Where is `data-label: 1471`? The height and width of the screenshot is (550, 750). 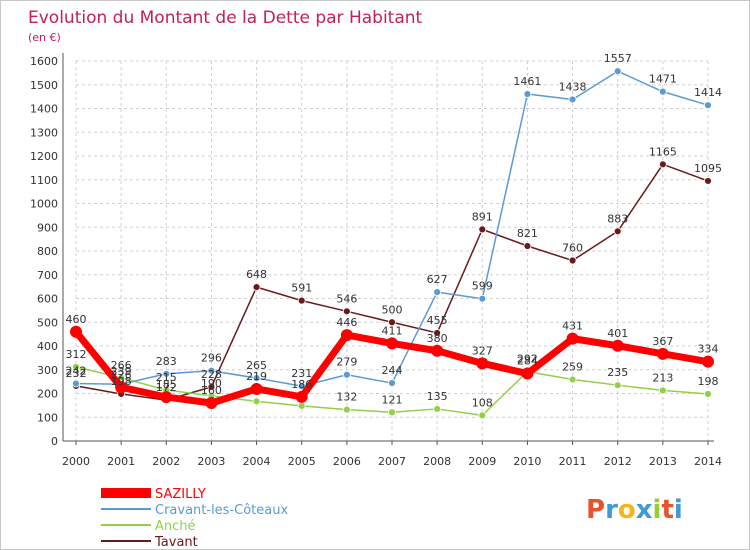
data-label: 1471 is located at coordinates (663, 79).